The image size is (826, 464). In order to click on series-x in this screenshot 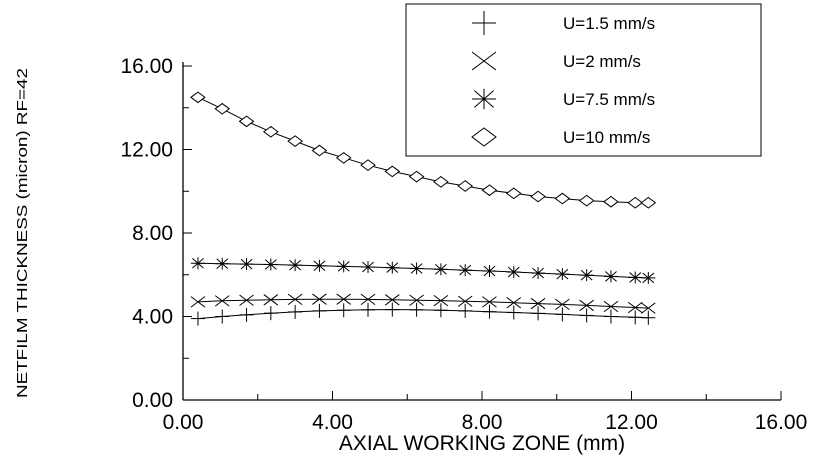, I will do `click(423, 303)`.